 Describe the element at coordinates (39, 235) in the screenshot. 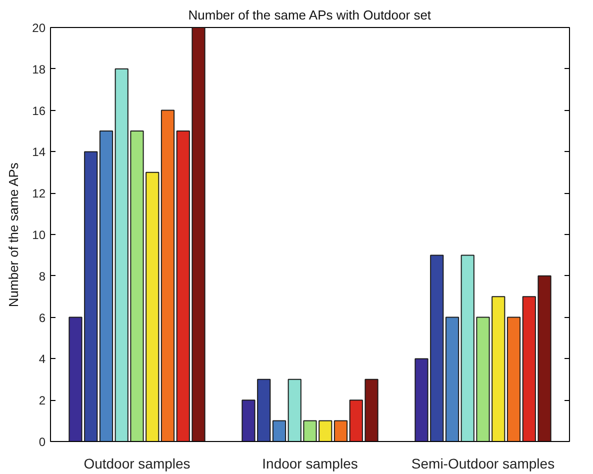

I see `y-tick-label: 10` at that location.